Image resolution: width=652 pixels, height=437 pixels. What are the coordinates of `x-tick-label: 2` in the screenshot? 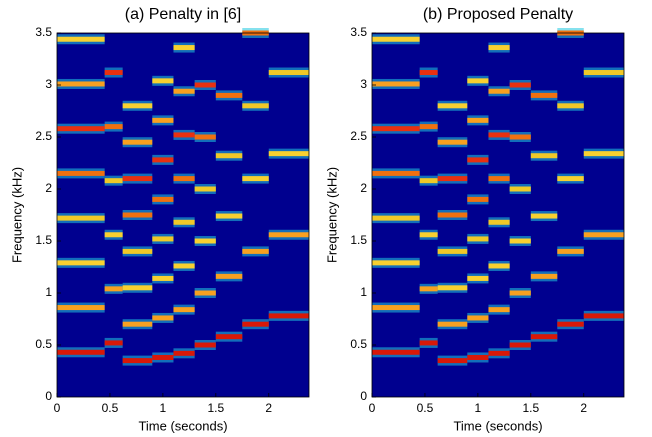 It's located at (268, 408).